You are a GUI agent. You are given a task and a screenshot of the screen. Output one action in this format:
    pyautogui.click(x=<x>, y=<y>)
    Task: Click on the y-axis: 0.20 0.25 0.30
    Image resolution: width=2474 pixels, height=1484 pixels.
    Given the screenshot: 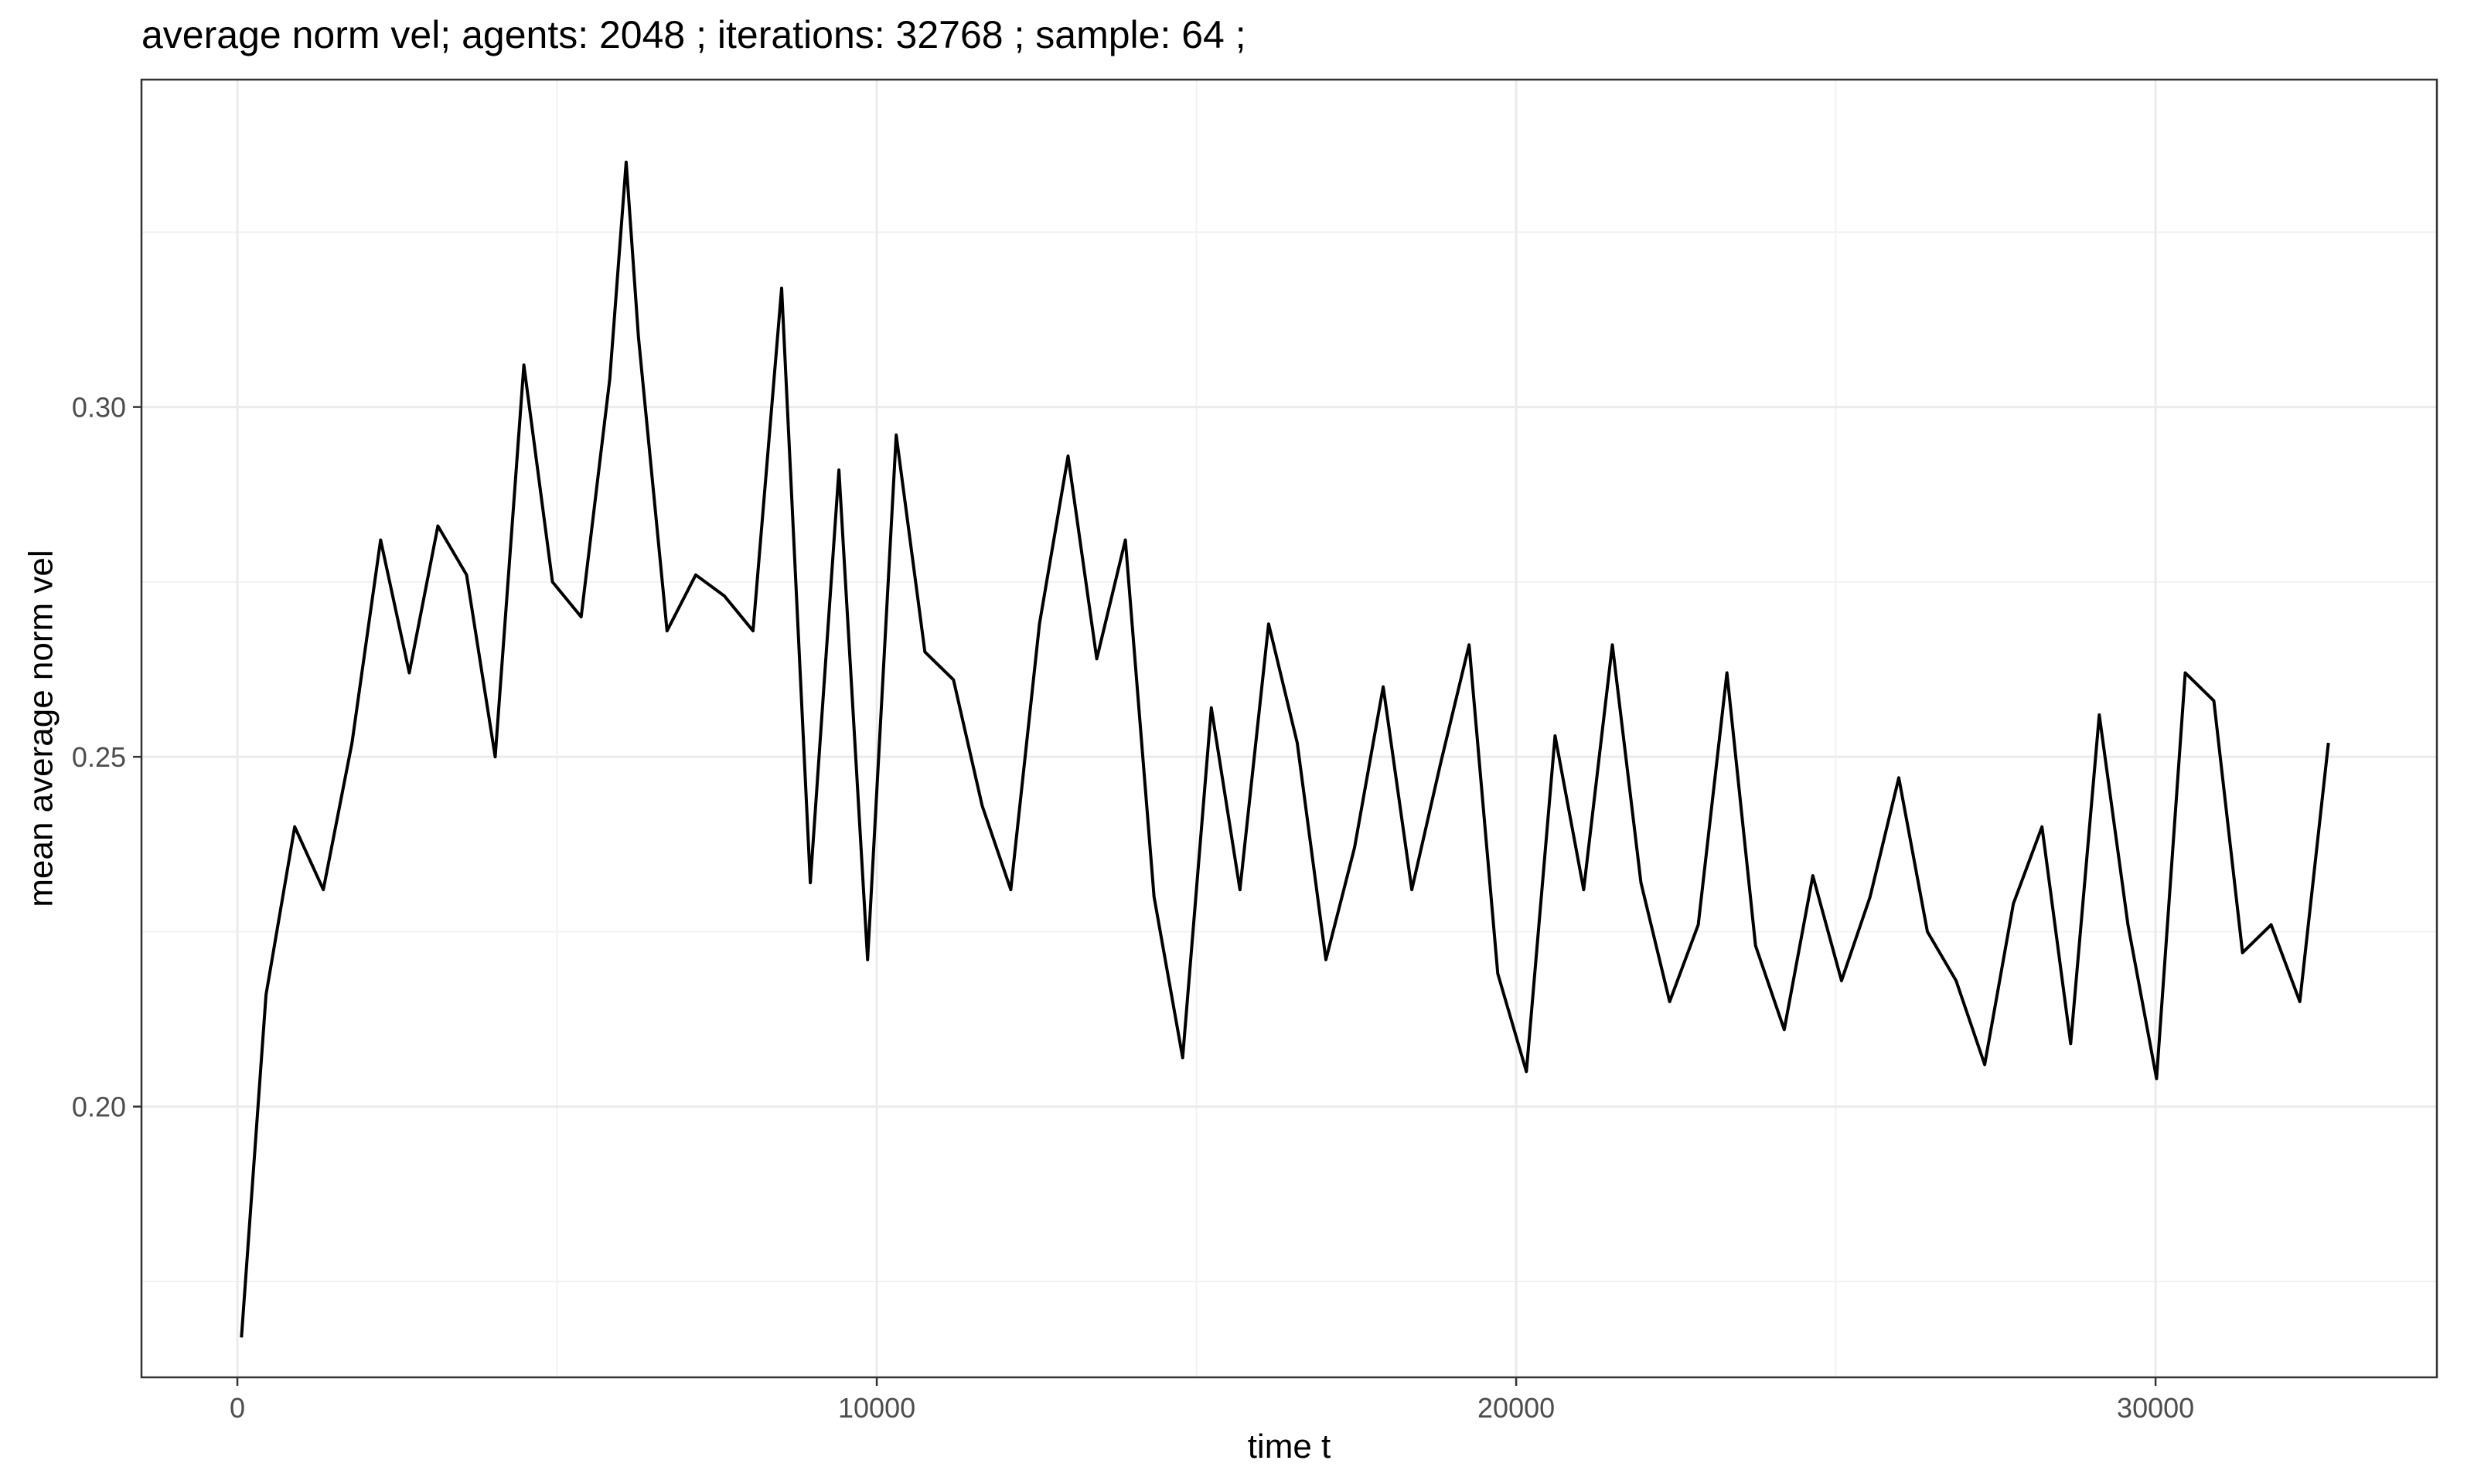 What is the action you would take?
    pyautogui.click(x=106, y=757)
    